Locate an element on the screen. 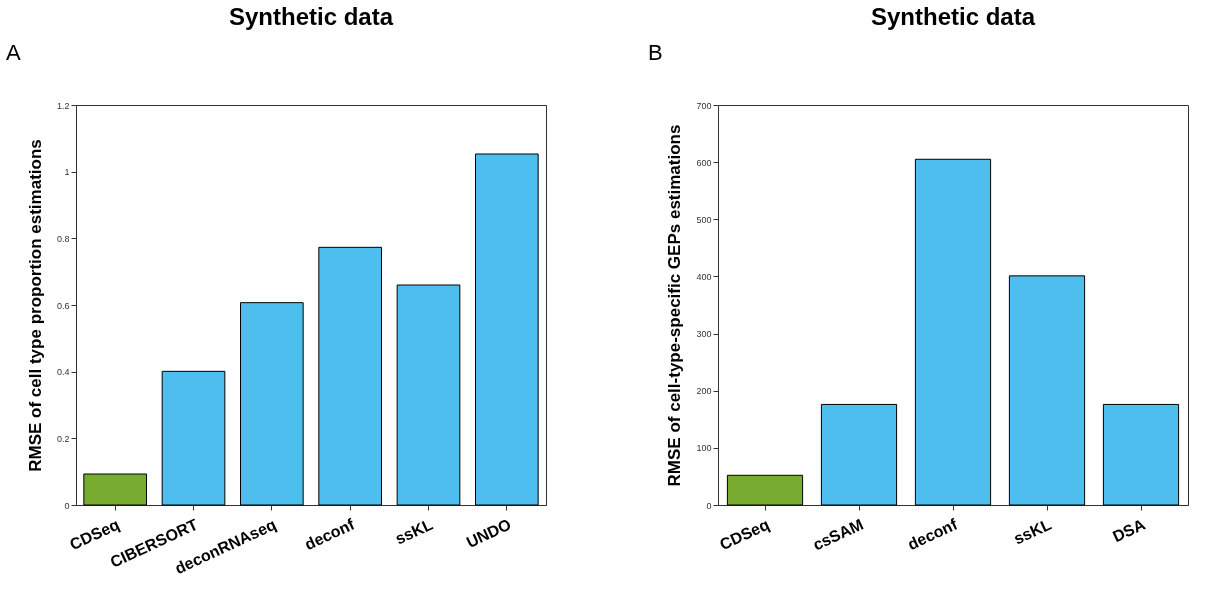  text: B is located at coordinates (655, 52).